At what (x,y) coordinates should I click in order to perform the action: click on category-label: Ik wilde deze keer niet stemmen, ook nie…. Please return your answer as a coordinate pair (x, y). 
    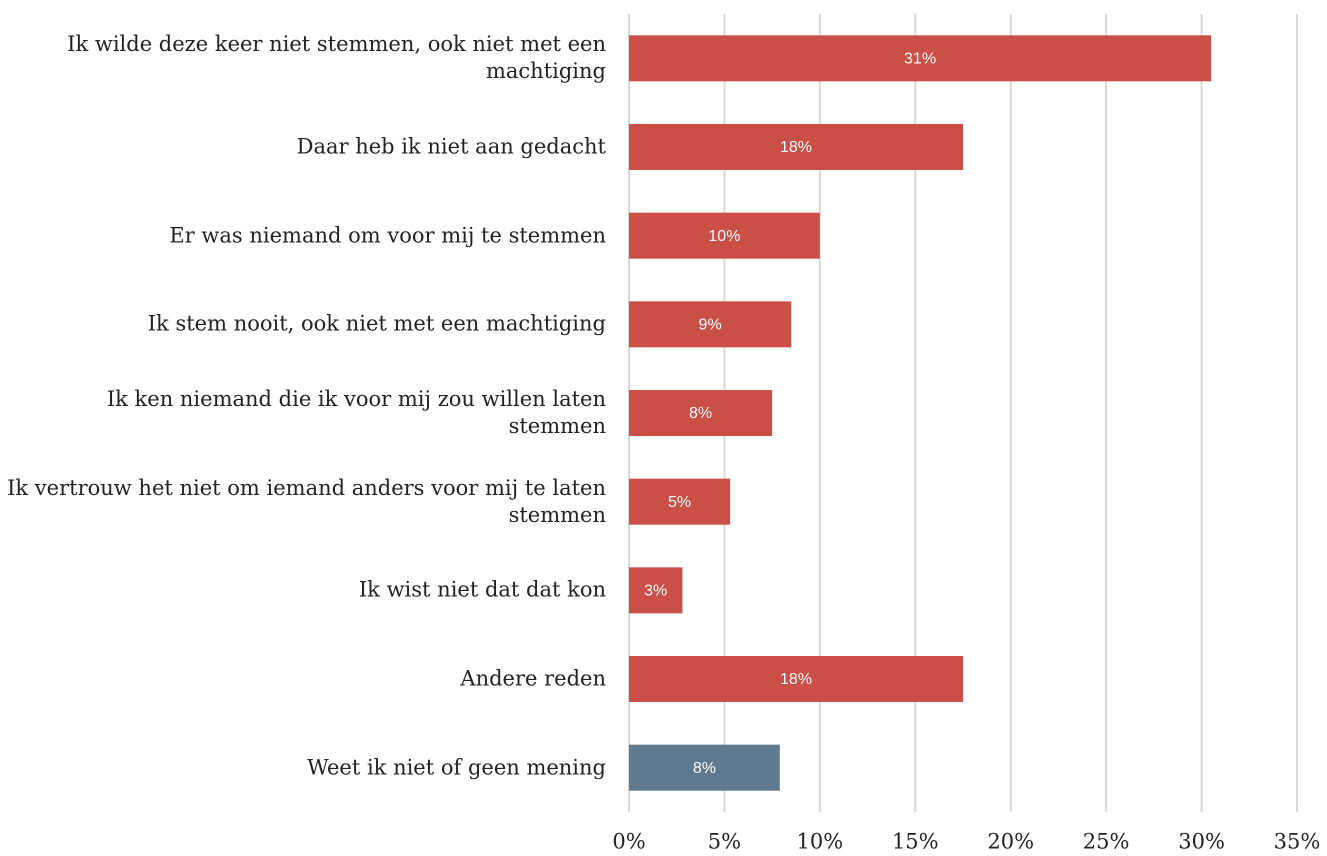
    Looking at the image, I should click on (336, 58).